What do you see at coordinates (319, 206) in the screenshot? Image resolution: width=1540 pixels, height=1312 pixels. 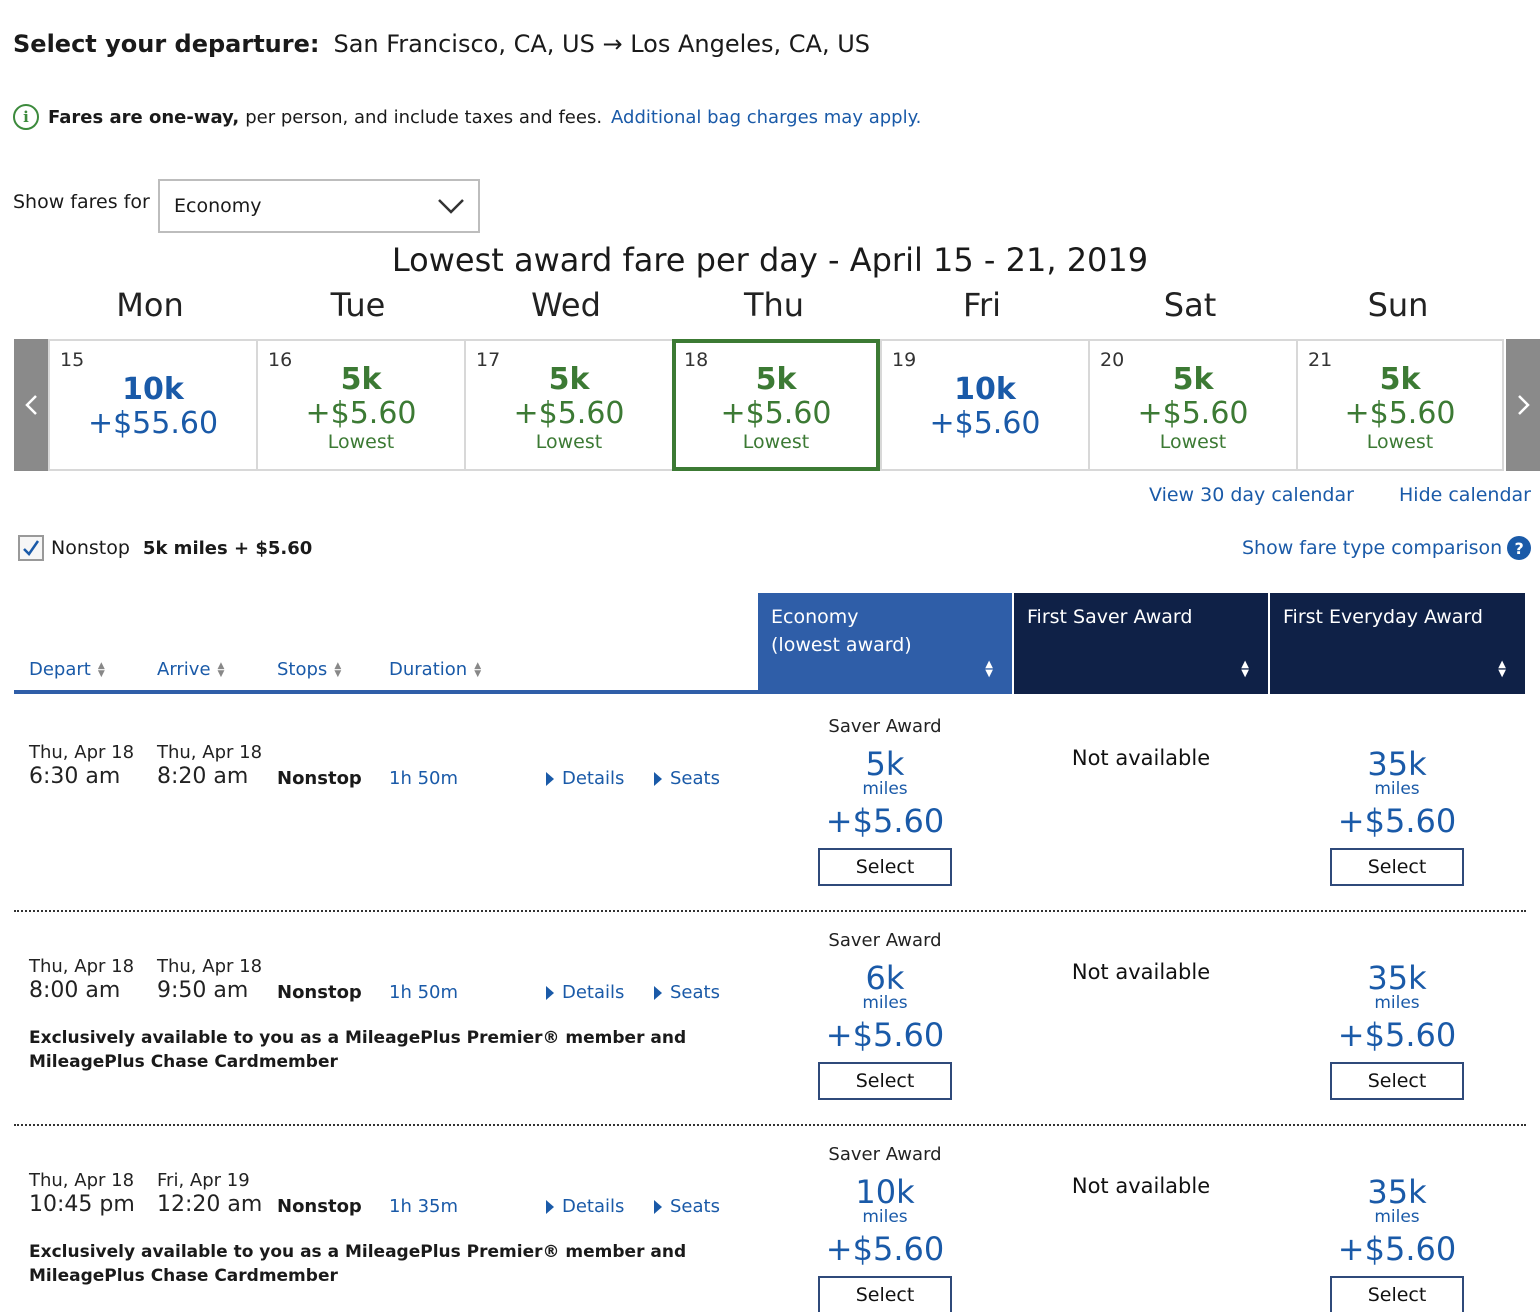 I see `cabin-select: Economy` at bounding box center [319, 206].